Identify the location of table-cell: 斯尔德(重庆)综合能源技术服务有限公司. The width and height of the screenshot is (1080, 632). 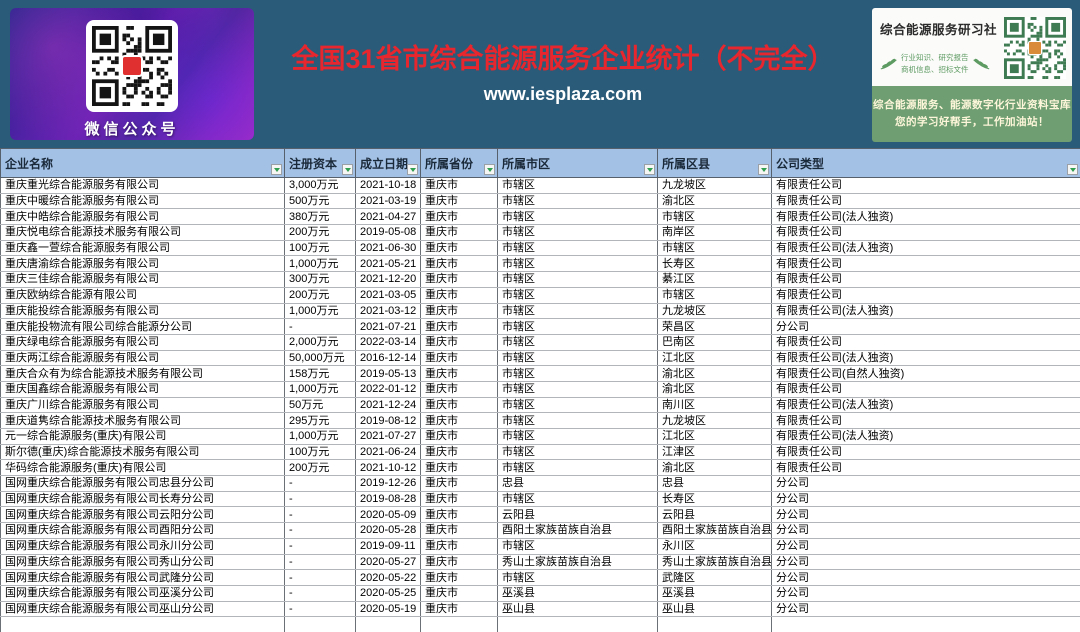
(143, 452).